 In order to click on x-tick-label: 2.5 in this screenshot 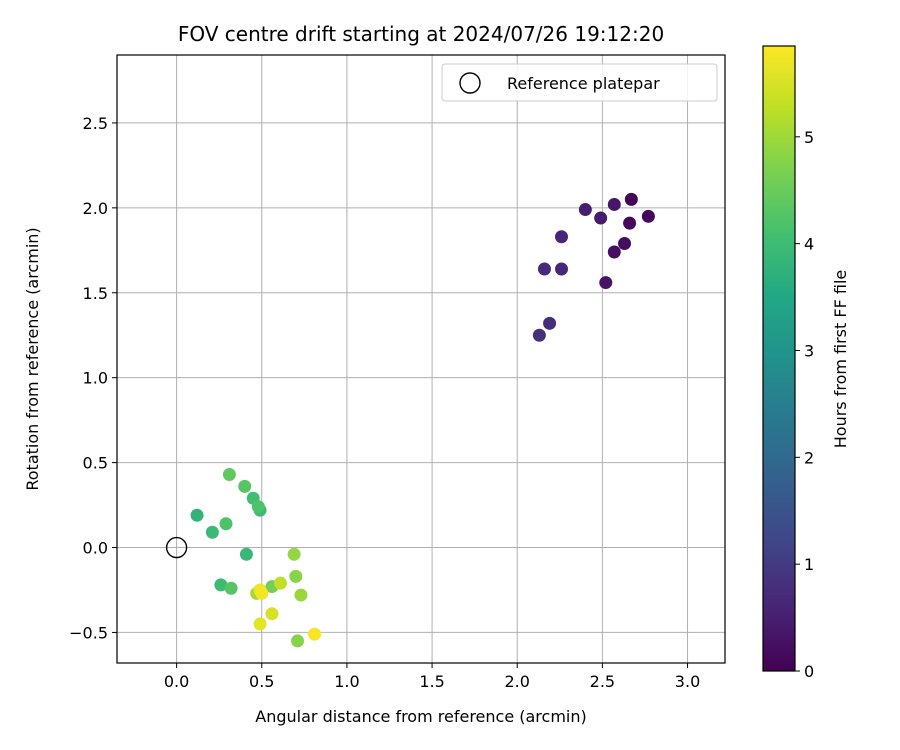, I will do `click(602, 681)`.